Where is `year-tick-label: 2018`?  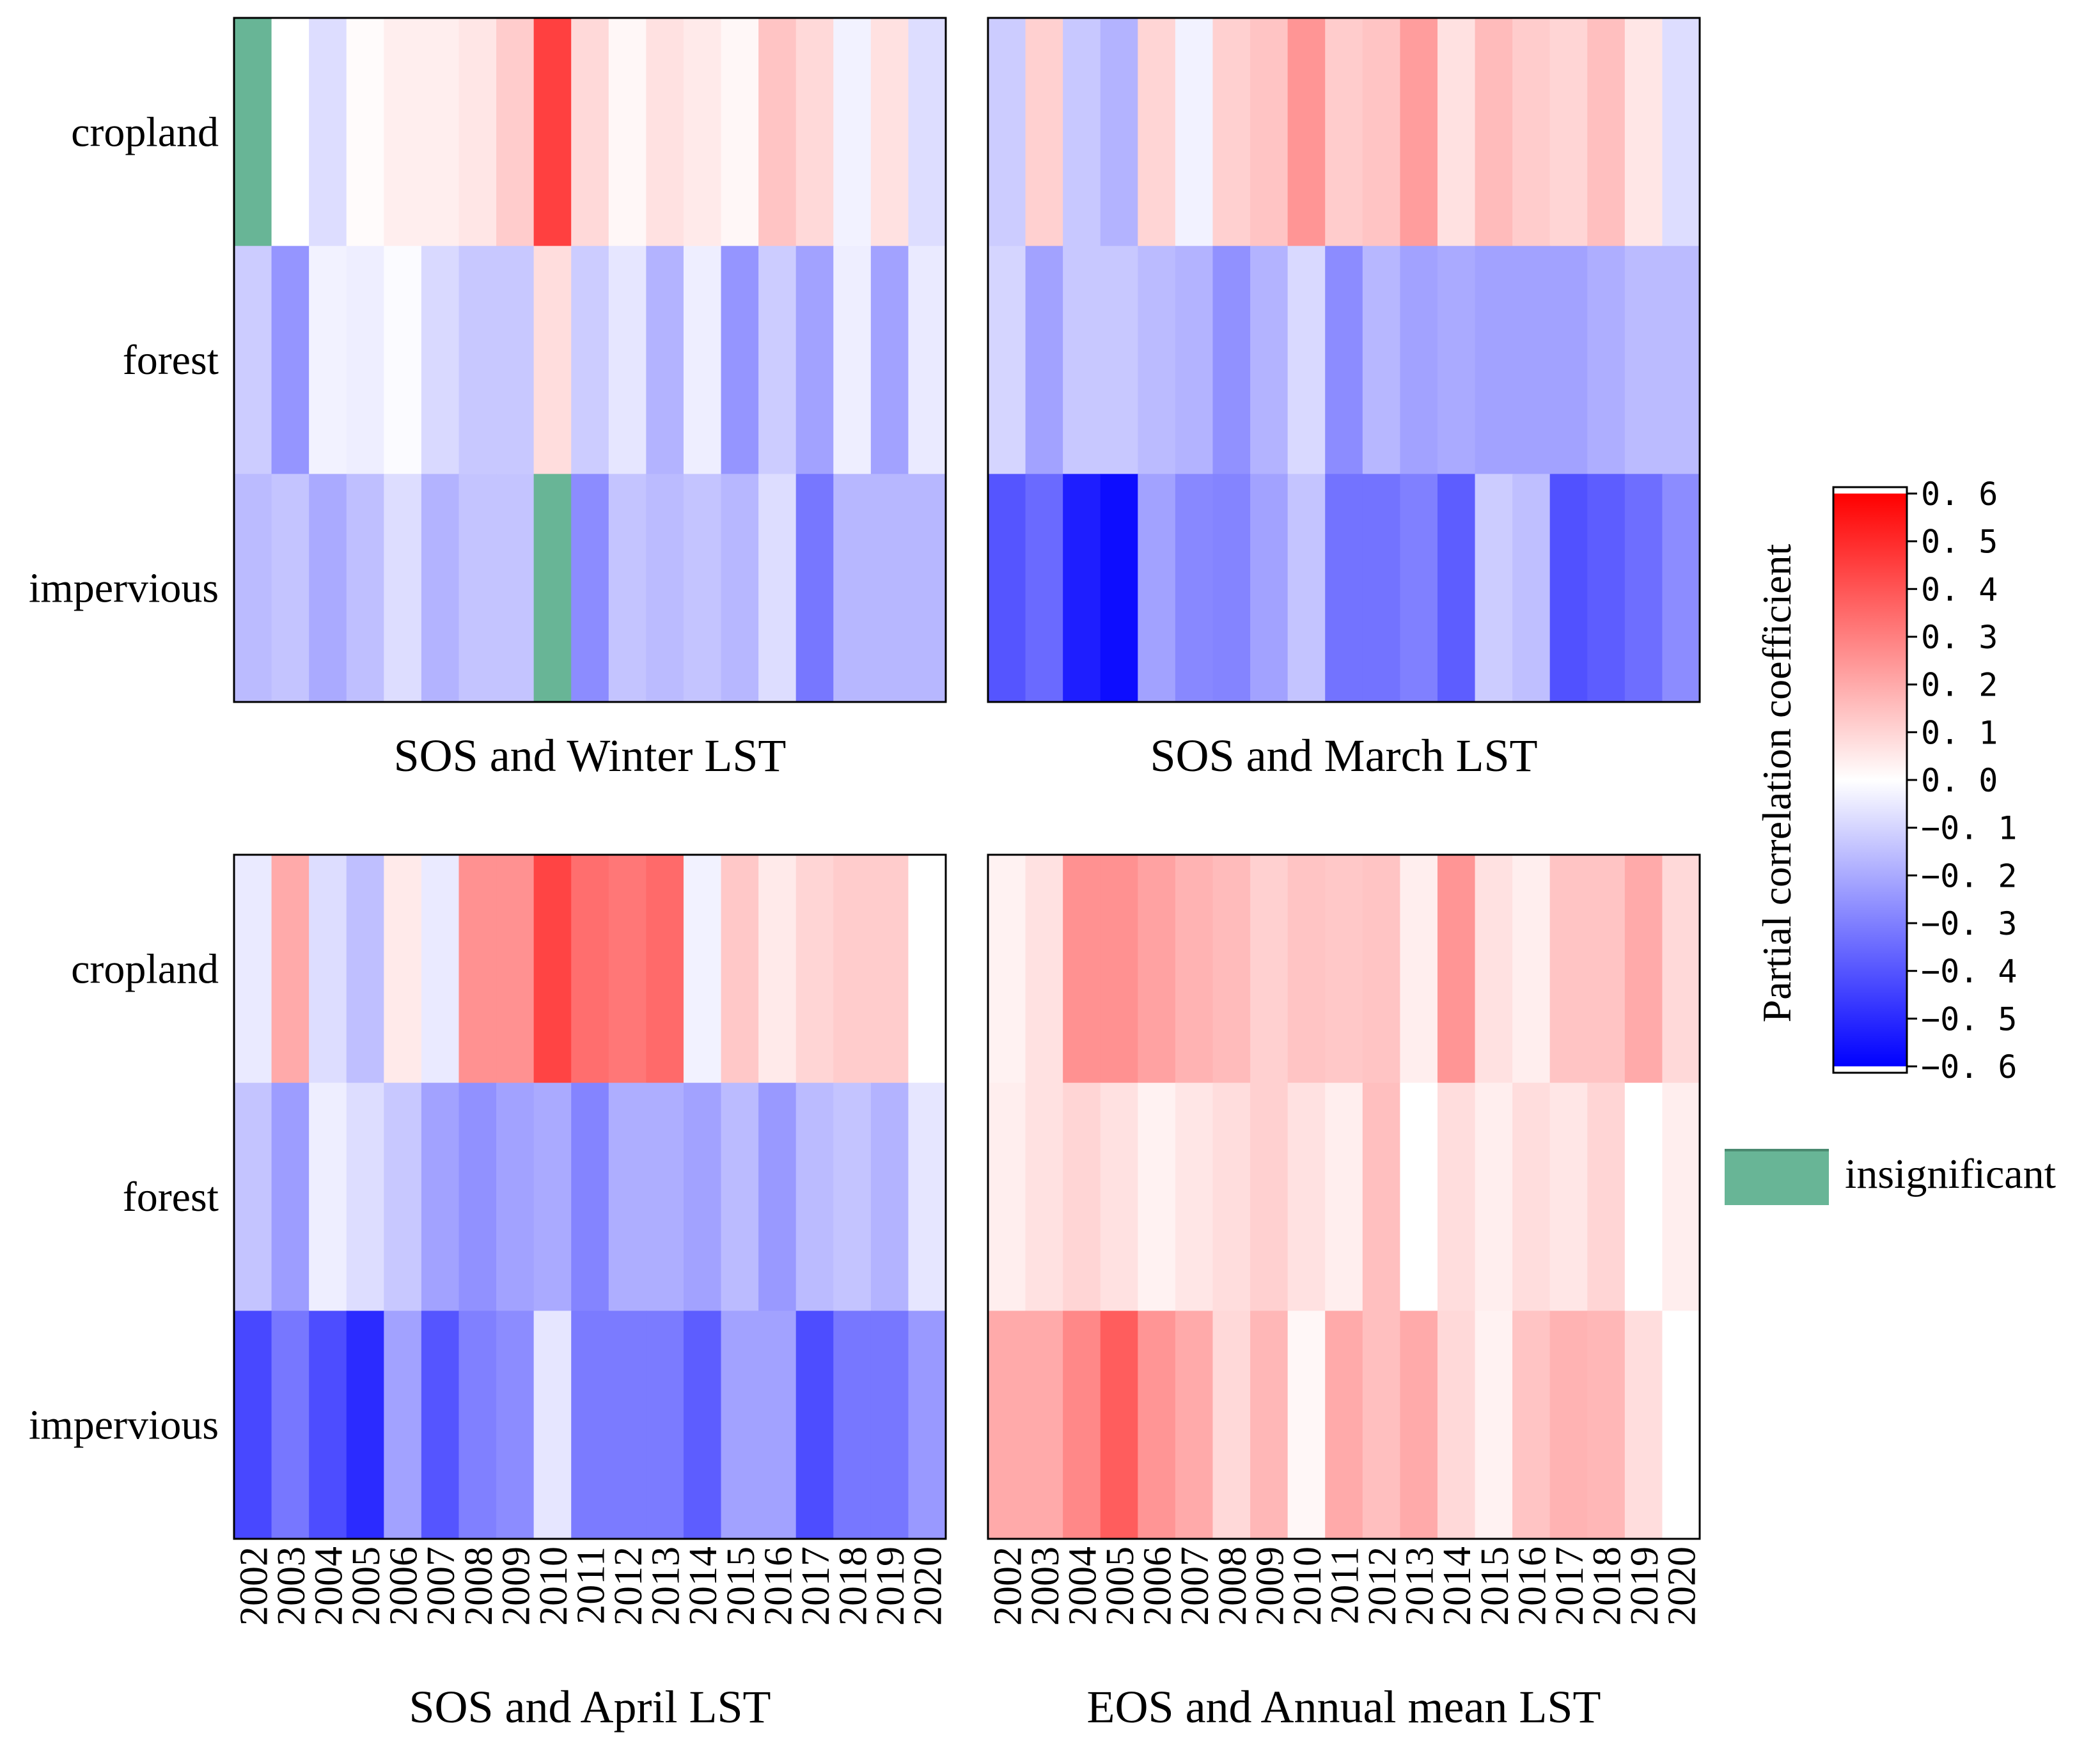 year-tick-label: 2018 is located at coordinates (853, 1586).